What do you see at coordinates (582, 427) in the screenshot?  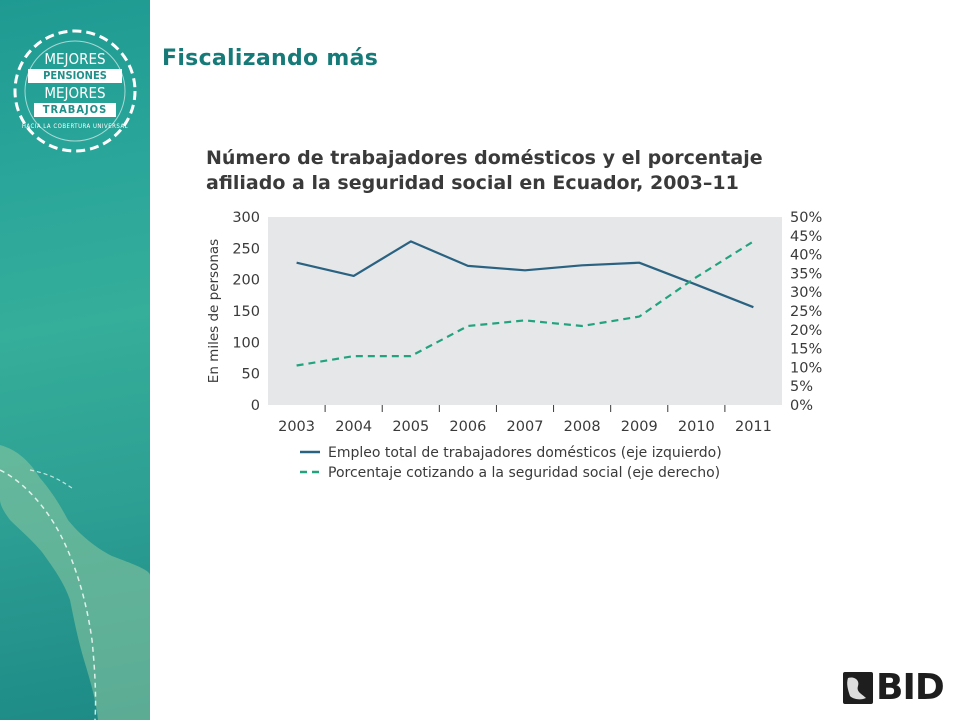 I see `x-tick-label: 2008` at bounding box center [582, 427].